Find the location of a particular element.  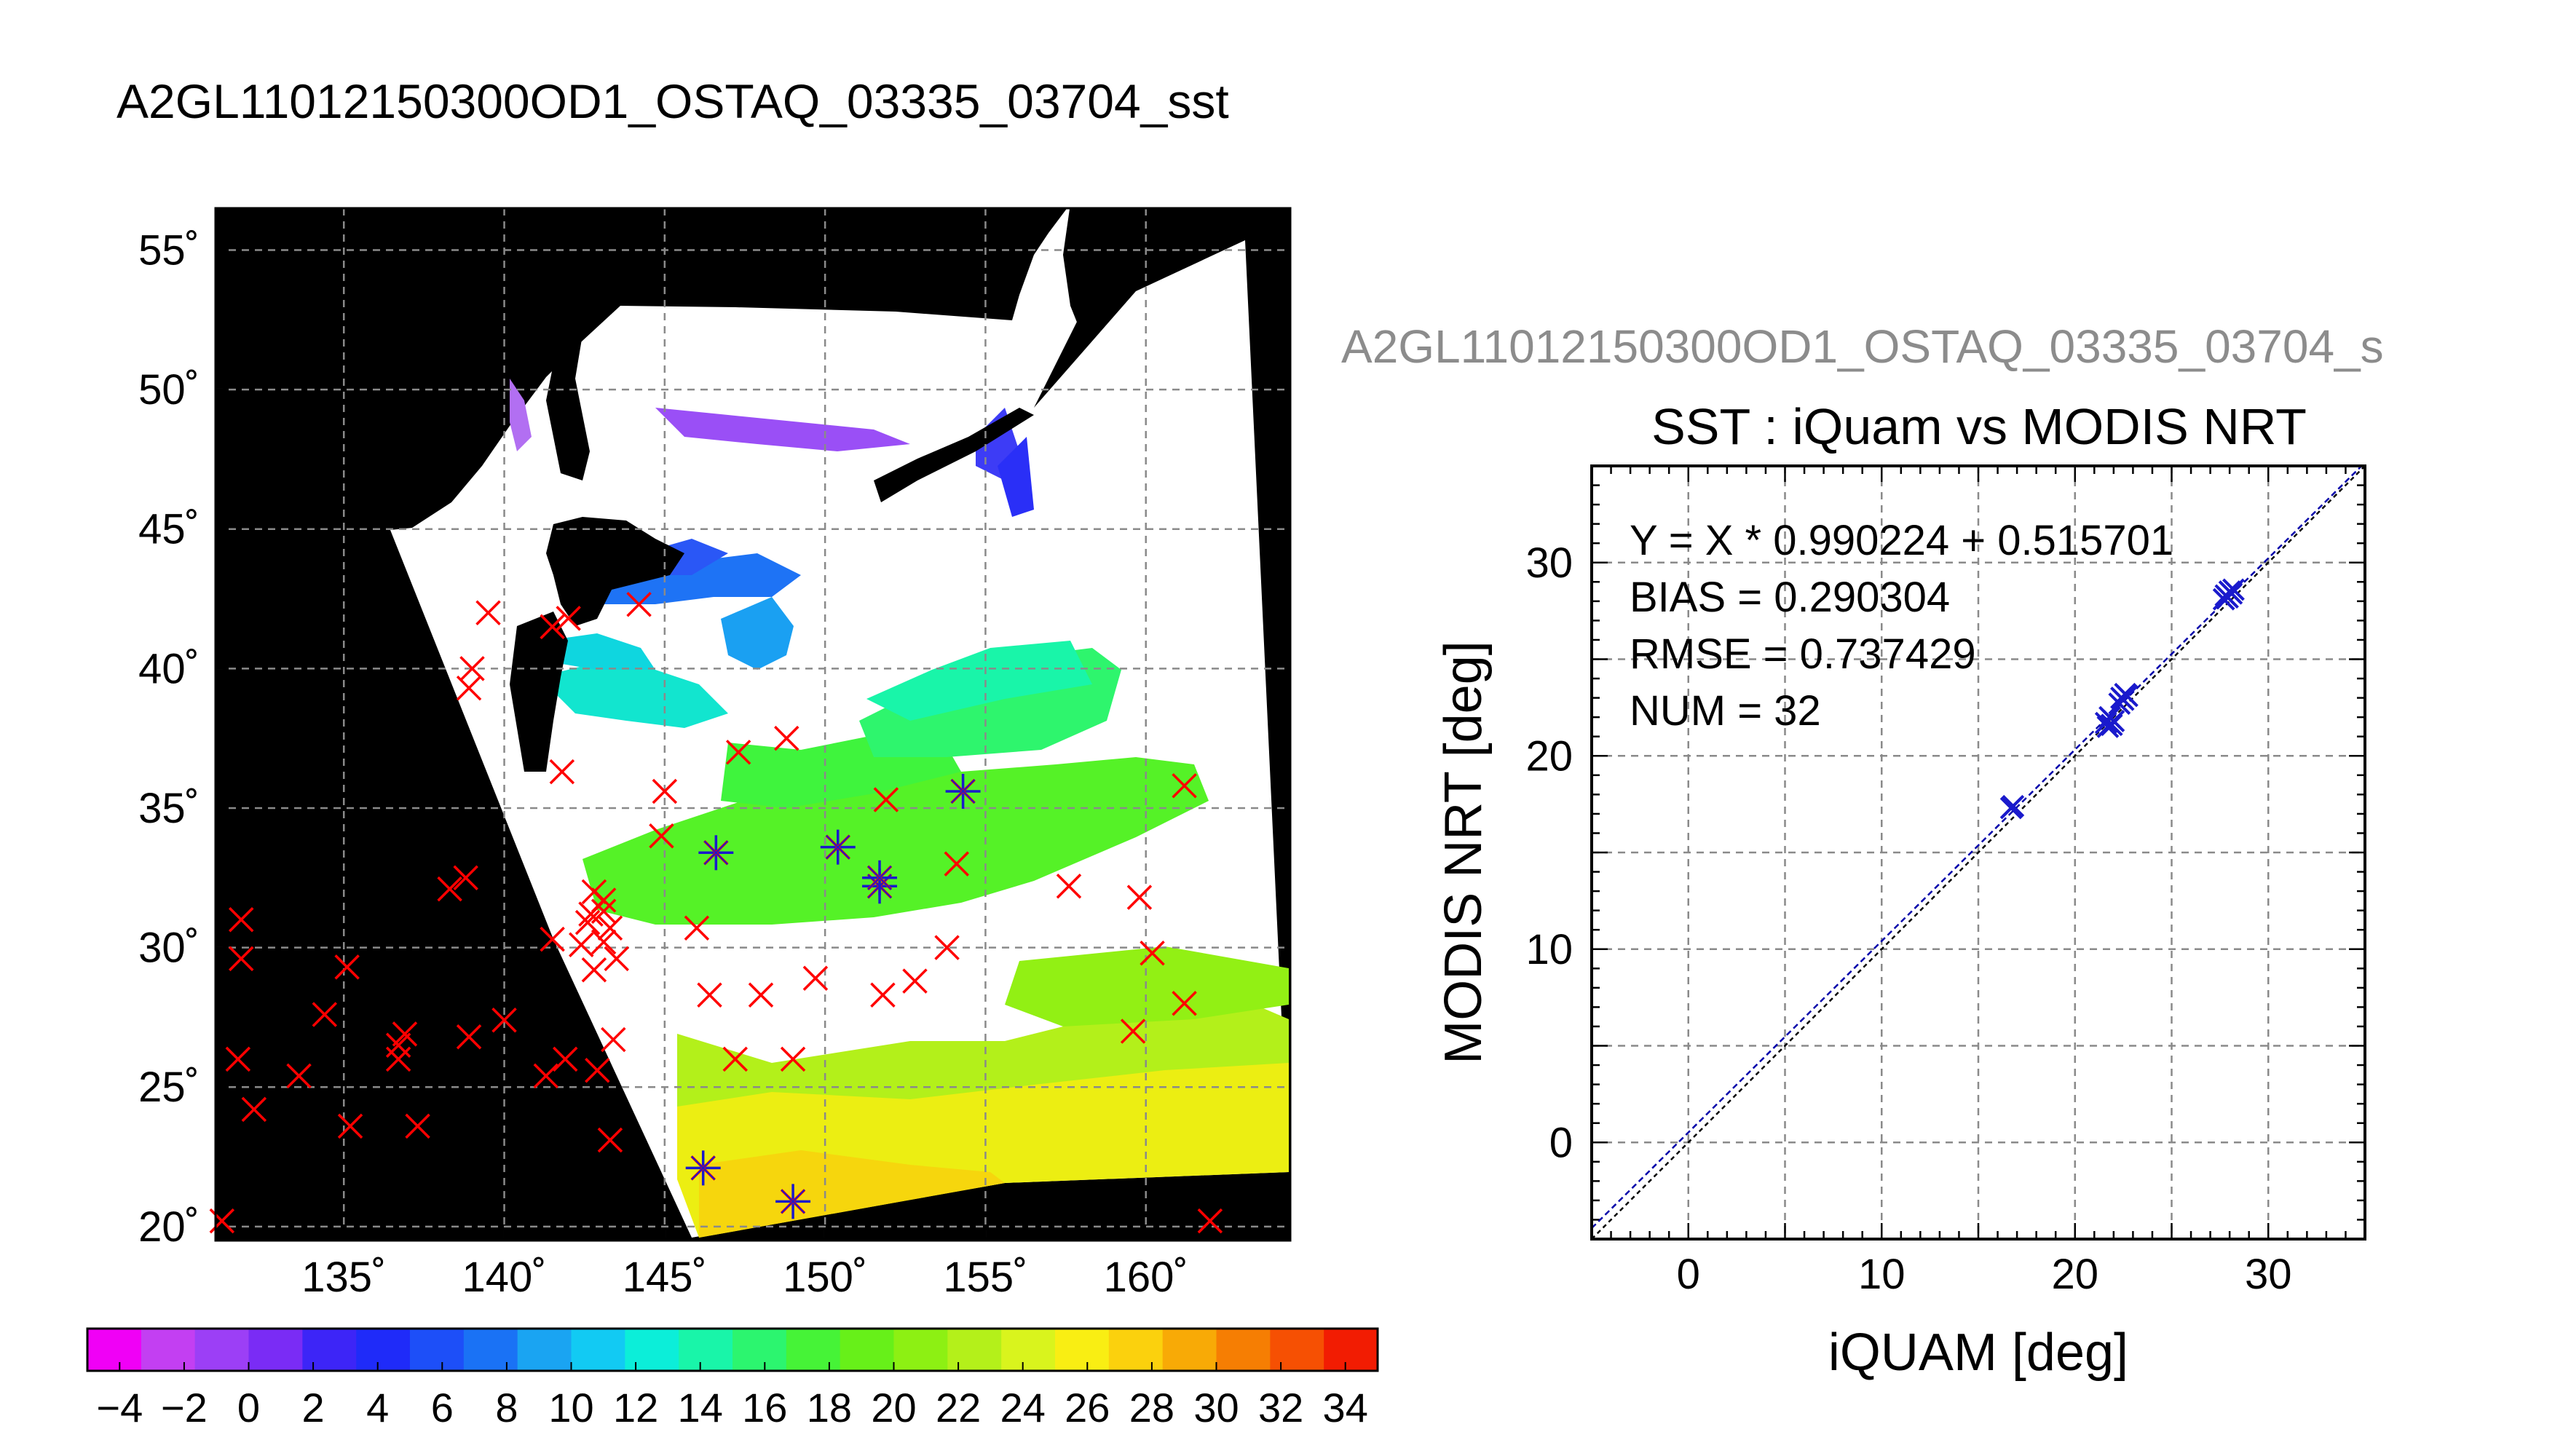

sst-colorbar: −4 −2 0 2 4 6 8 10 12 14 16 18 20 22 24 26 28 30 32 34 is located at coordinates (732, 1379).